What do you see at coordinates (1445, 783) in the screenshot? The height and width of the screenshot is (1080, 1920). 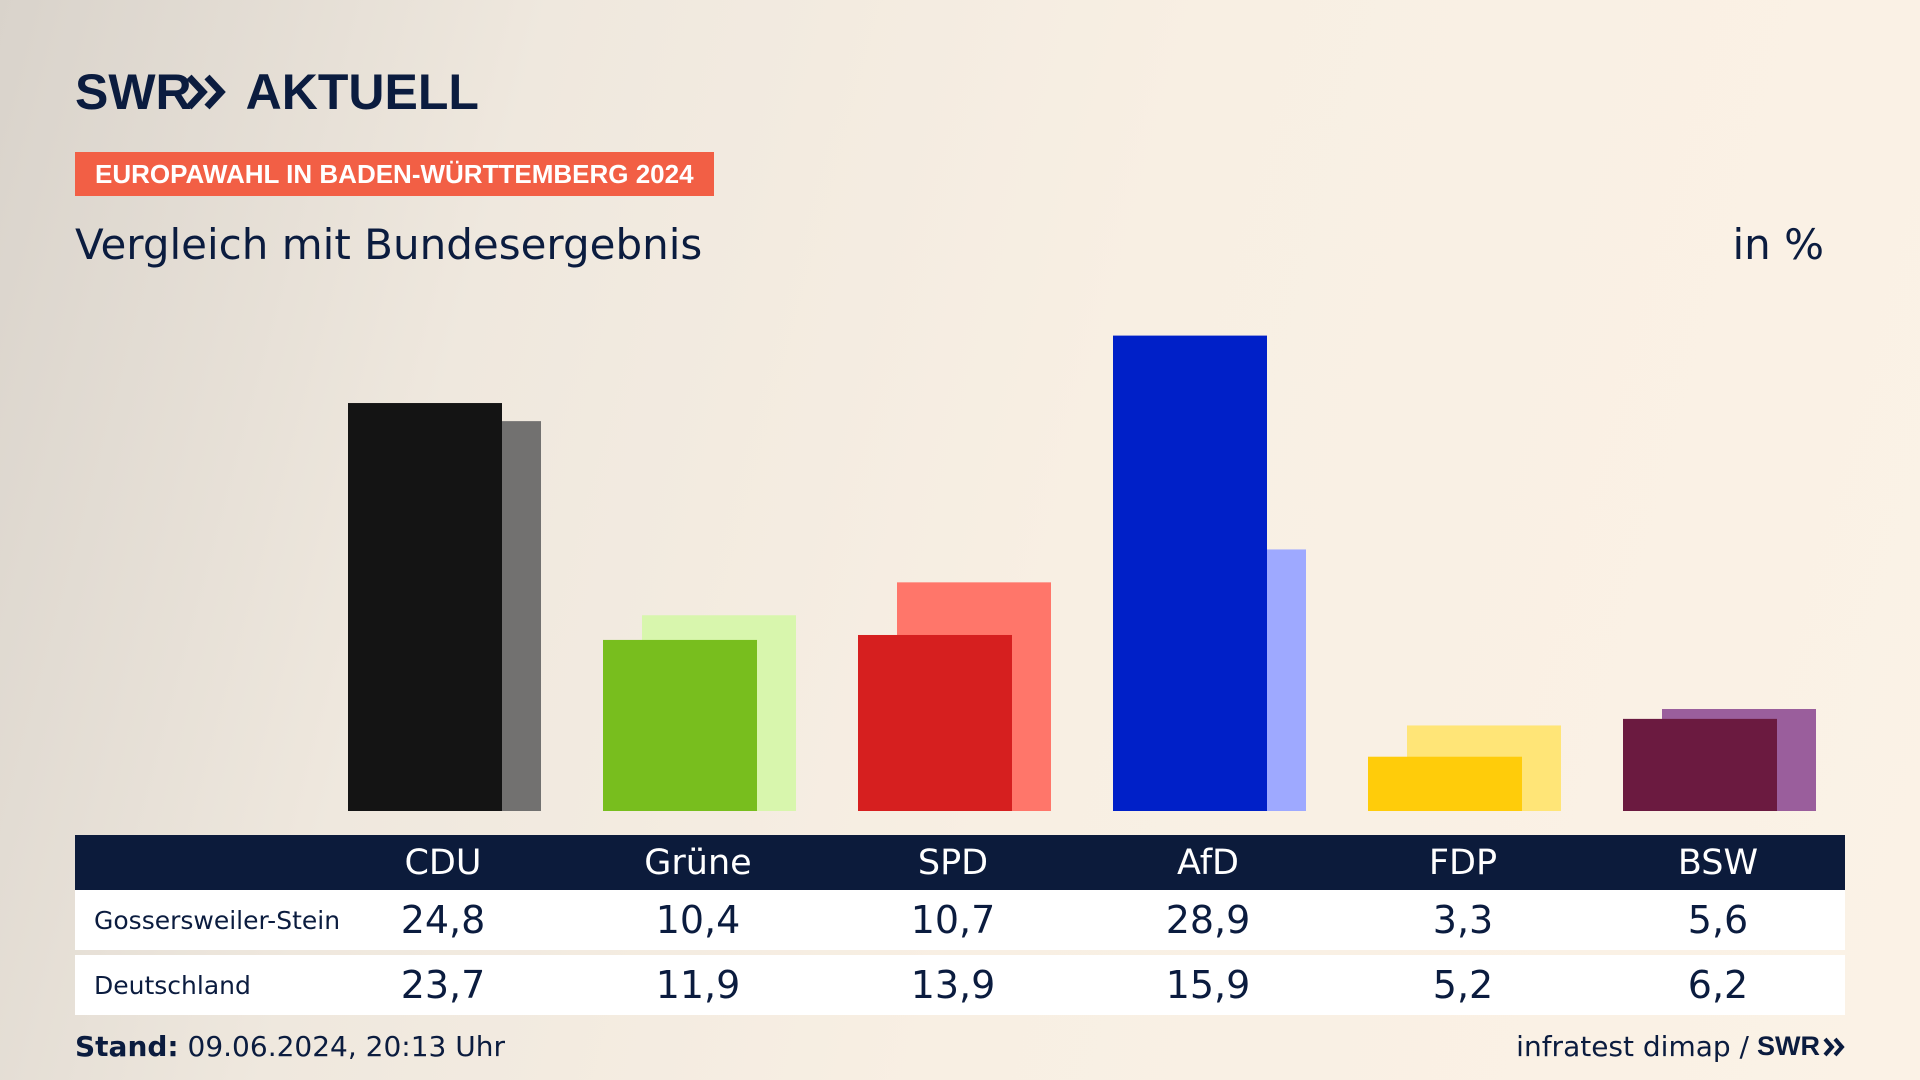 I see `bar-gossersweiler-stein-fdp` at bounding box center [1445, 783].